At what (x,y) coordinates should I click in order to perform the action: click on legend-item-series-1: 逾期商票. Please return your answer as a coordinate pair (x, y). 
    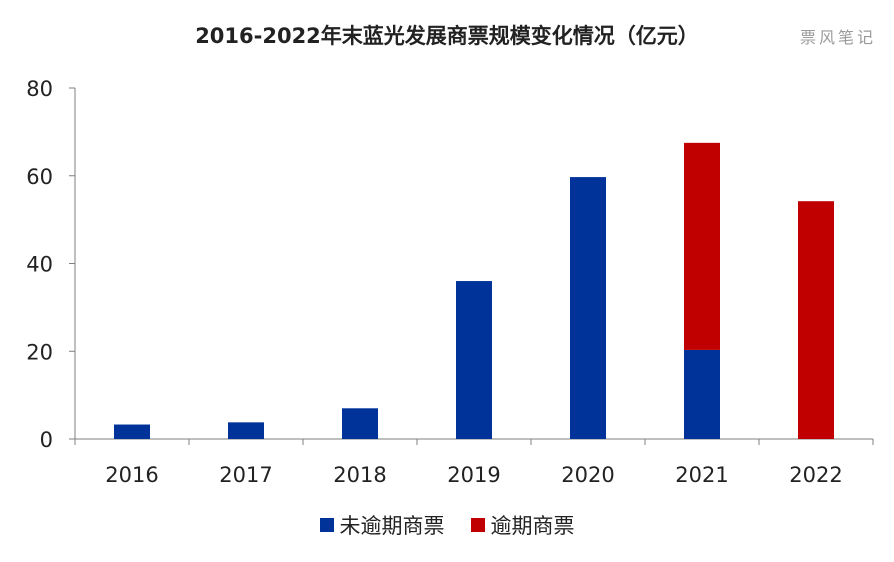
    Looking at the image, I should click on (522, 525).